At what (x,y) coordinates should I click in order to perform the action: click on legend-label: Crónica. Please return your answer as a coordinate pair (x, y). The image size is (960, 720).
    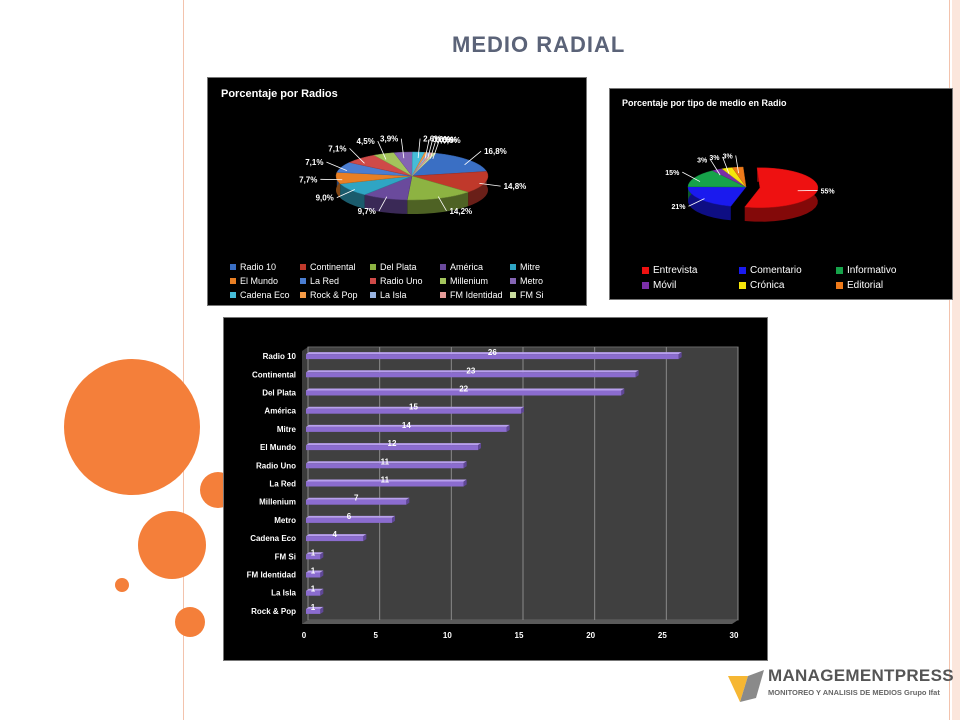
    Looking at the image, I should click on (767, 285).